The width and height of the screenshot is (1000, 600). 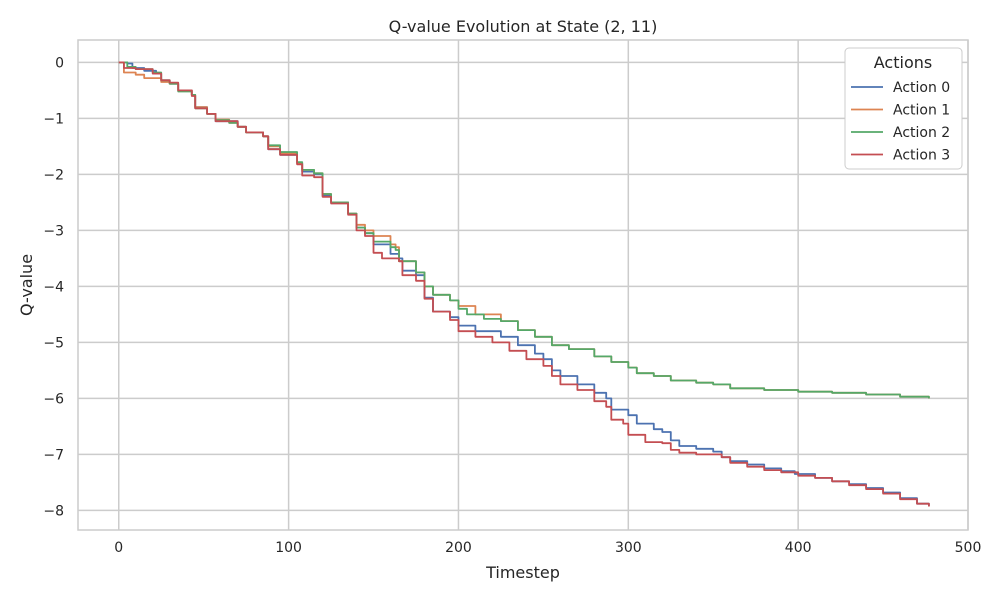 What do you see at coordinates (59, 63) in the screenshot?
I see `y-tick-label: 0` at bounding box center [59, 63].